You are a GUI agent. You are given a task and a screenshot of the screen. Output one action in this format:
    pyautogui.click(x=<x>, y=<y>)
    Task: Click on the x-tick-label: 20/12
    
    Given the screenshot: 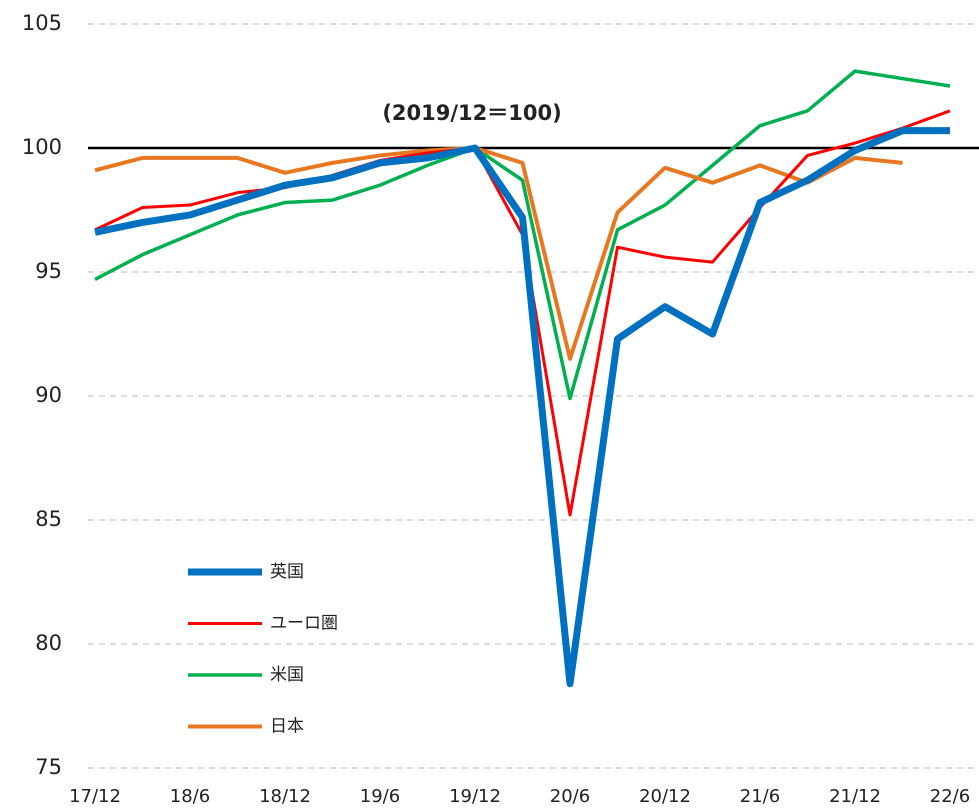 What is the action you would take?
    pyautogui.click(x=665, y=796)
    